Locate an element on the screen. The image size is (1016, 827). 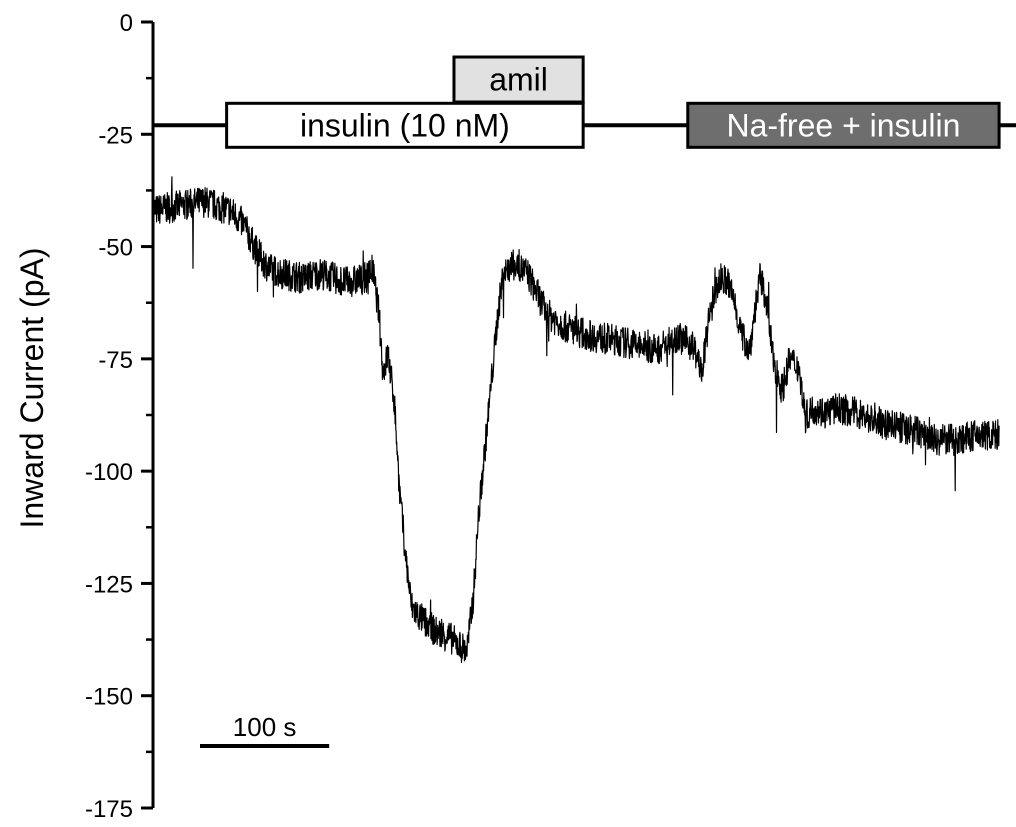
y-tick-label: -175 is located at coordinates (109, 809).